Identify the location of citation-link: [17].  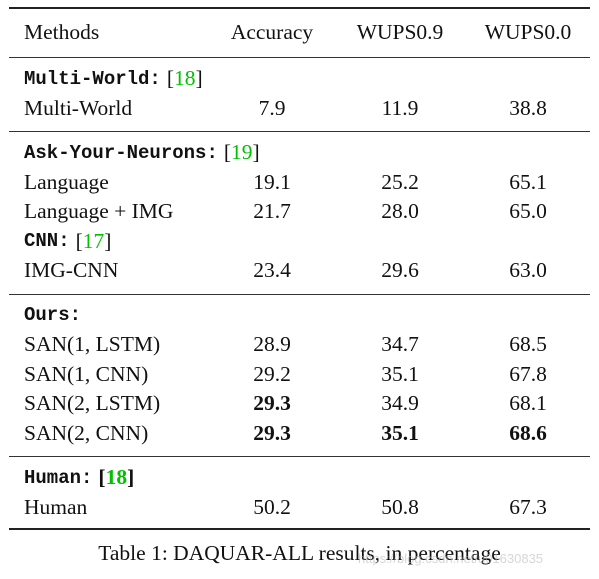
(94, 241).